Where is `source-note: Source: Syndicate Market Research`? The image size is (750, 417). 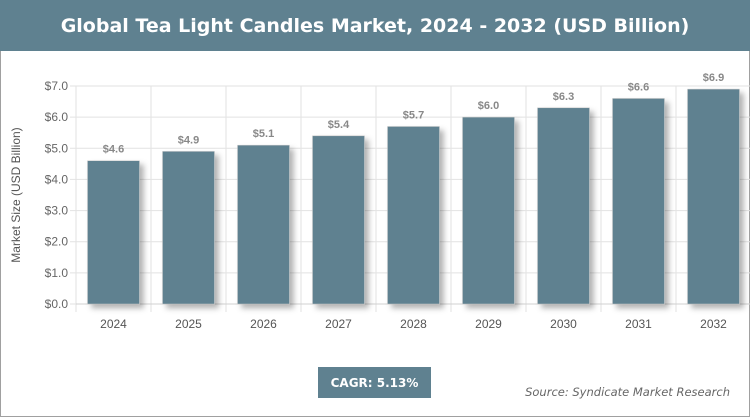
source-note: Source: Syndicate Market Research is located at coordinates (627, 392).